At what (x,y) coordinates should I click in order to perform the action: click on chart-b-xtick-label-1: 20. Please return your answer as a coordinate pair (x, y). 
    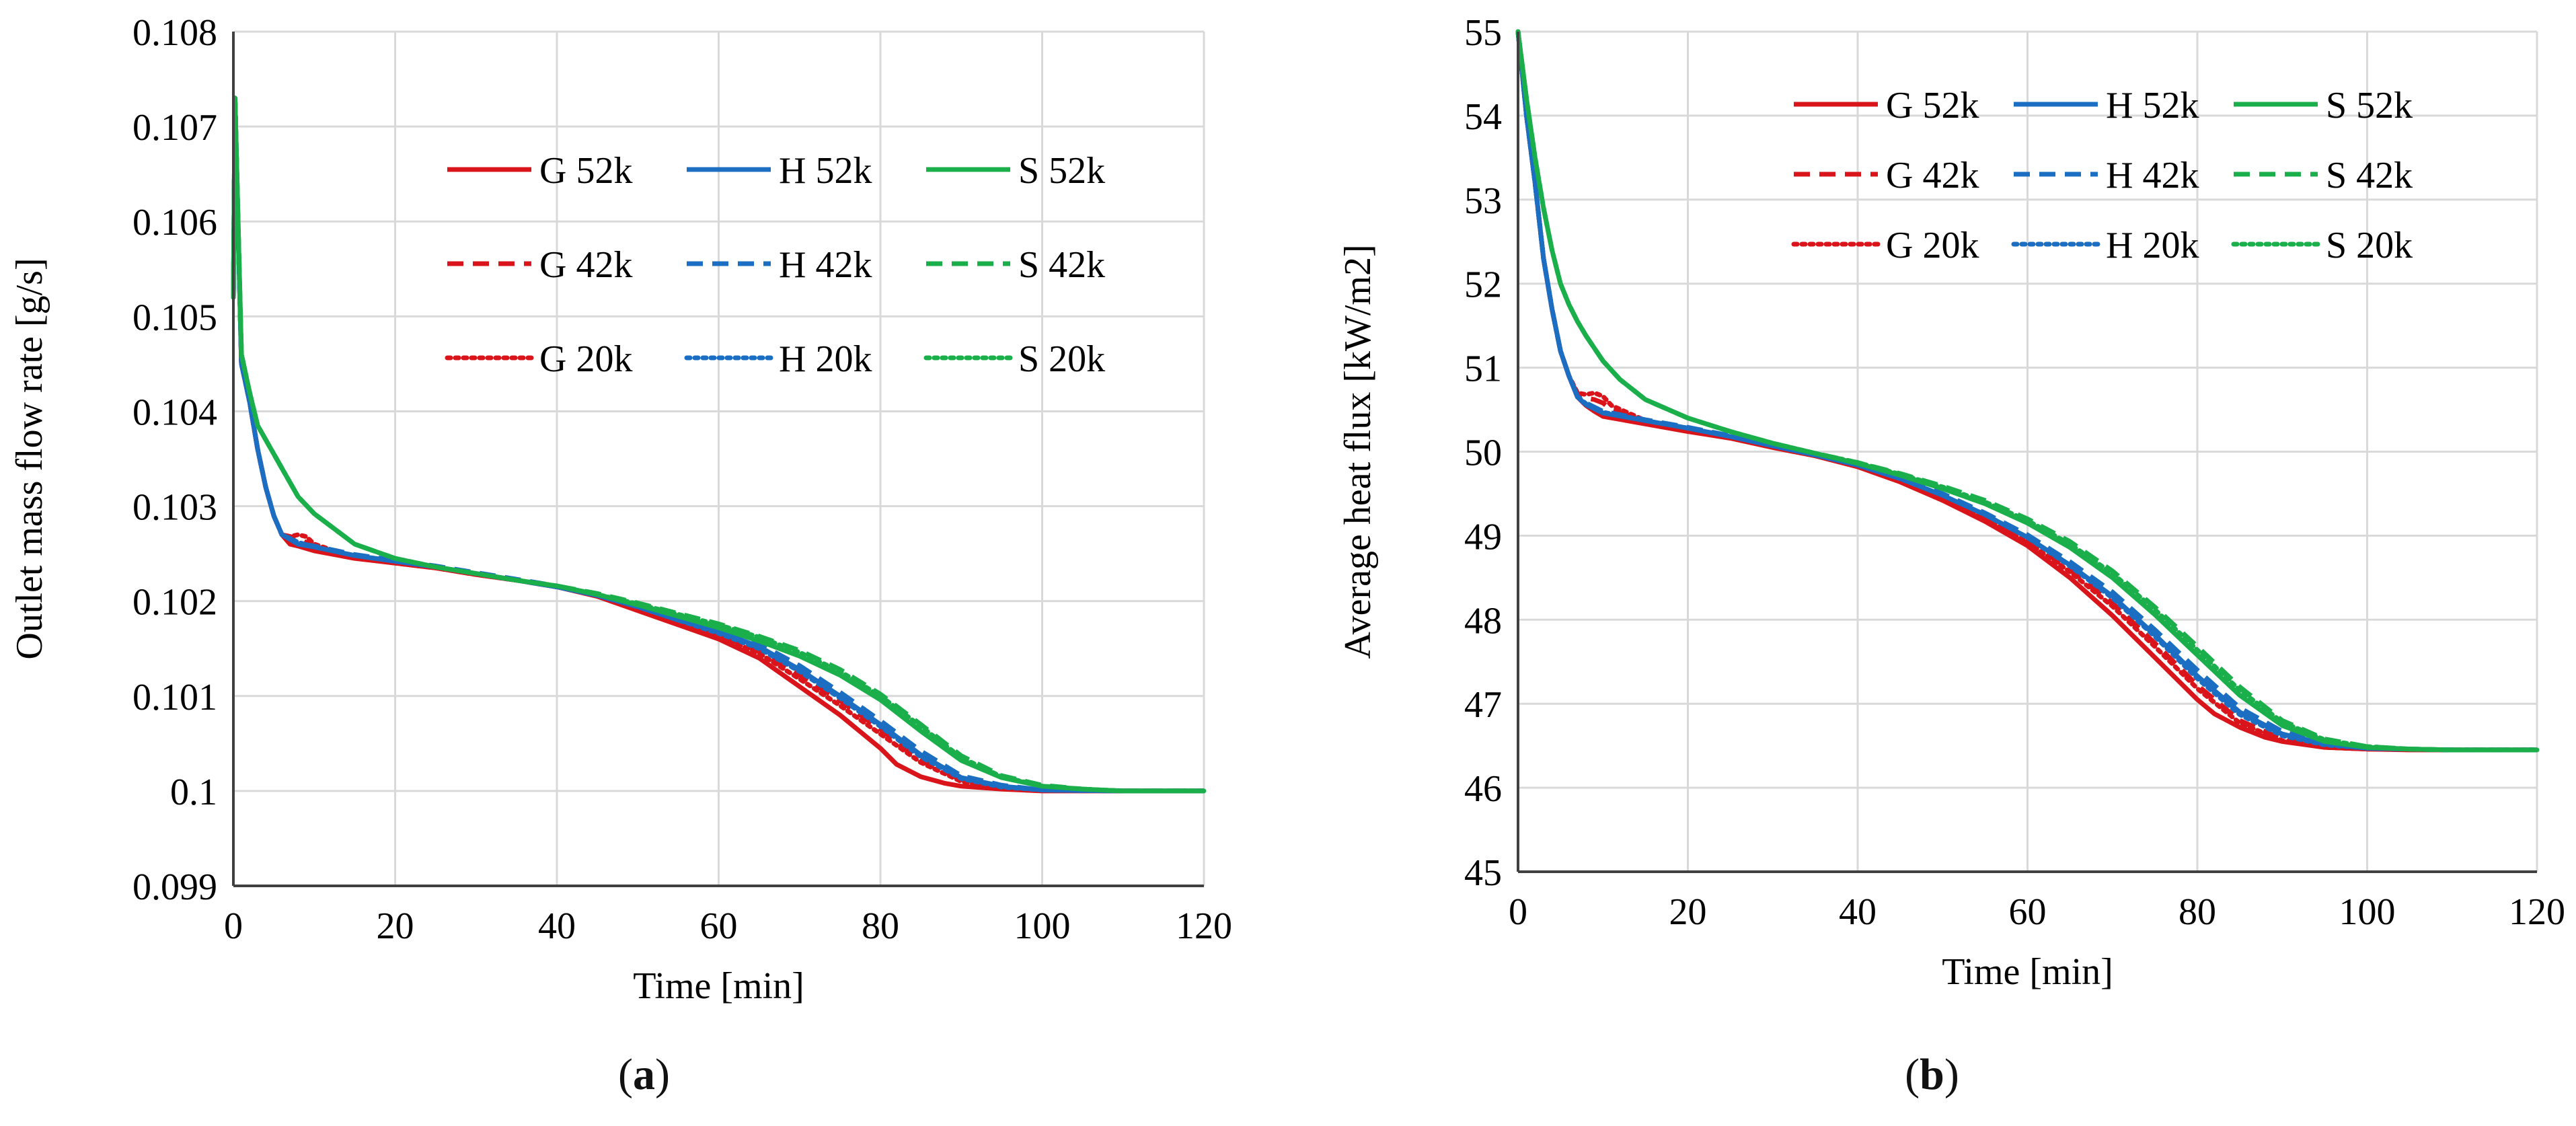
    Looking at the image, I should click on (1688, 912).